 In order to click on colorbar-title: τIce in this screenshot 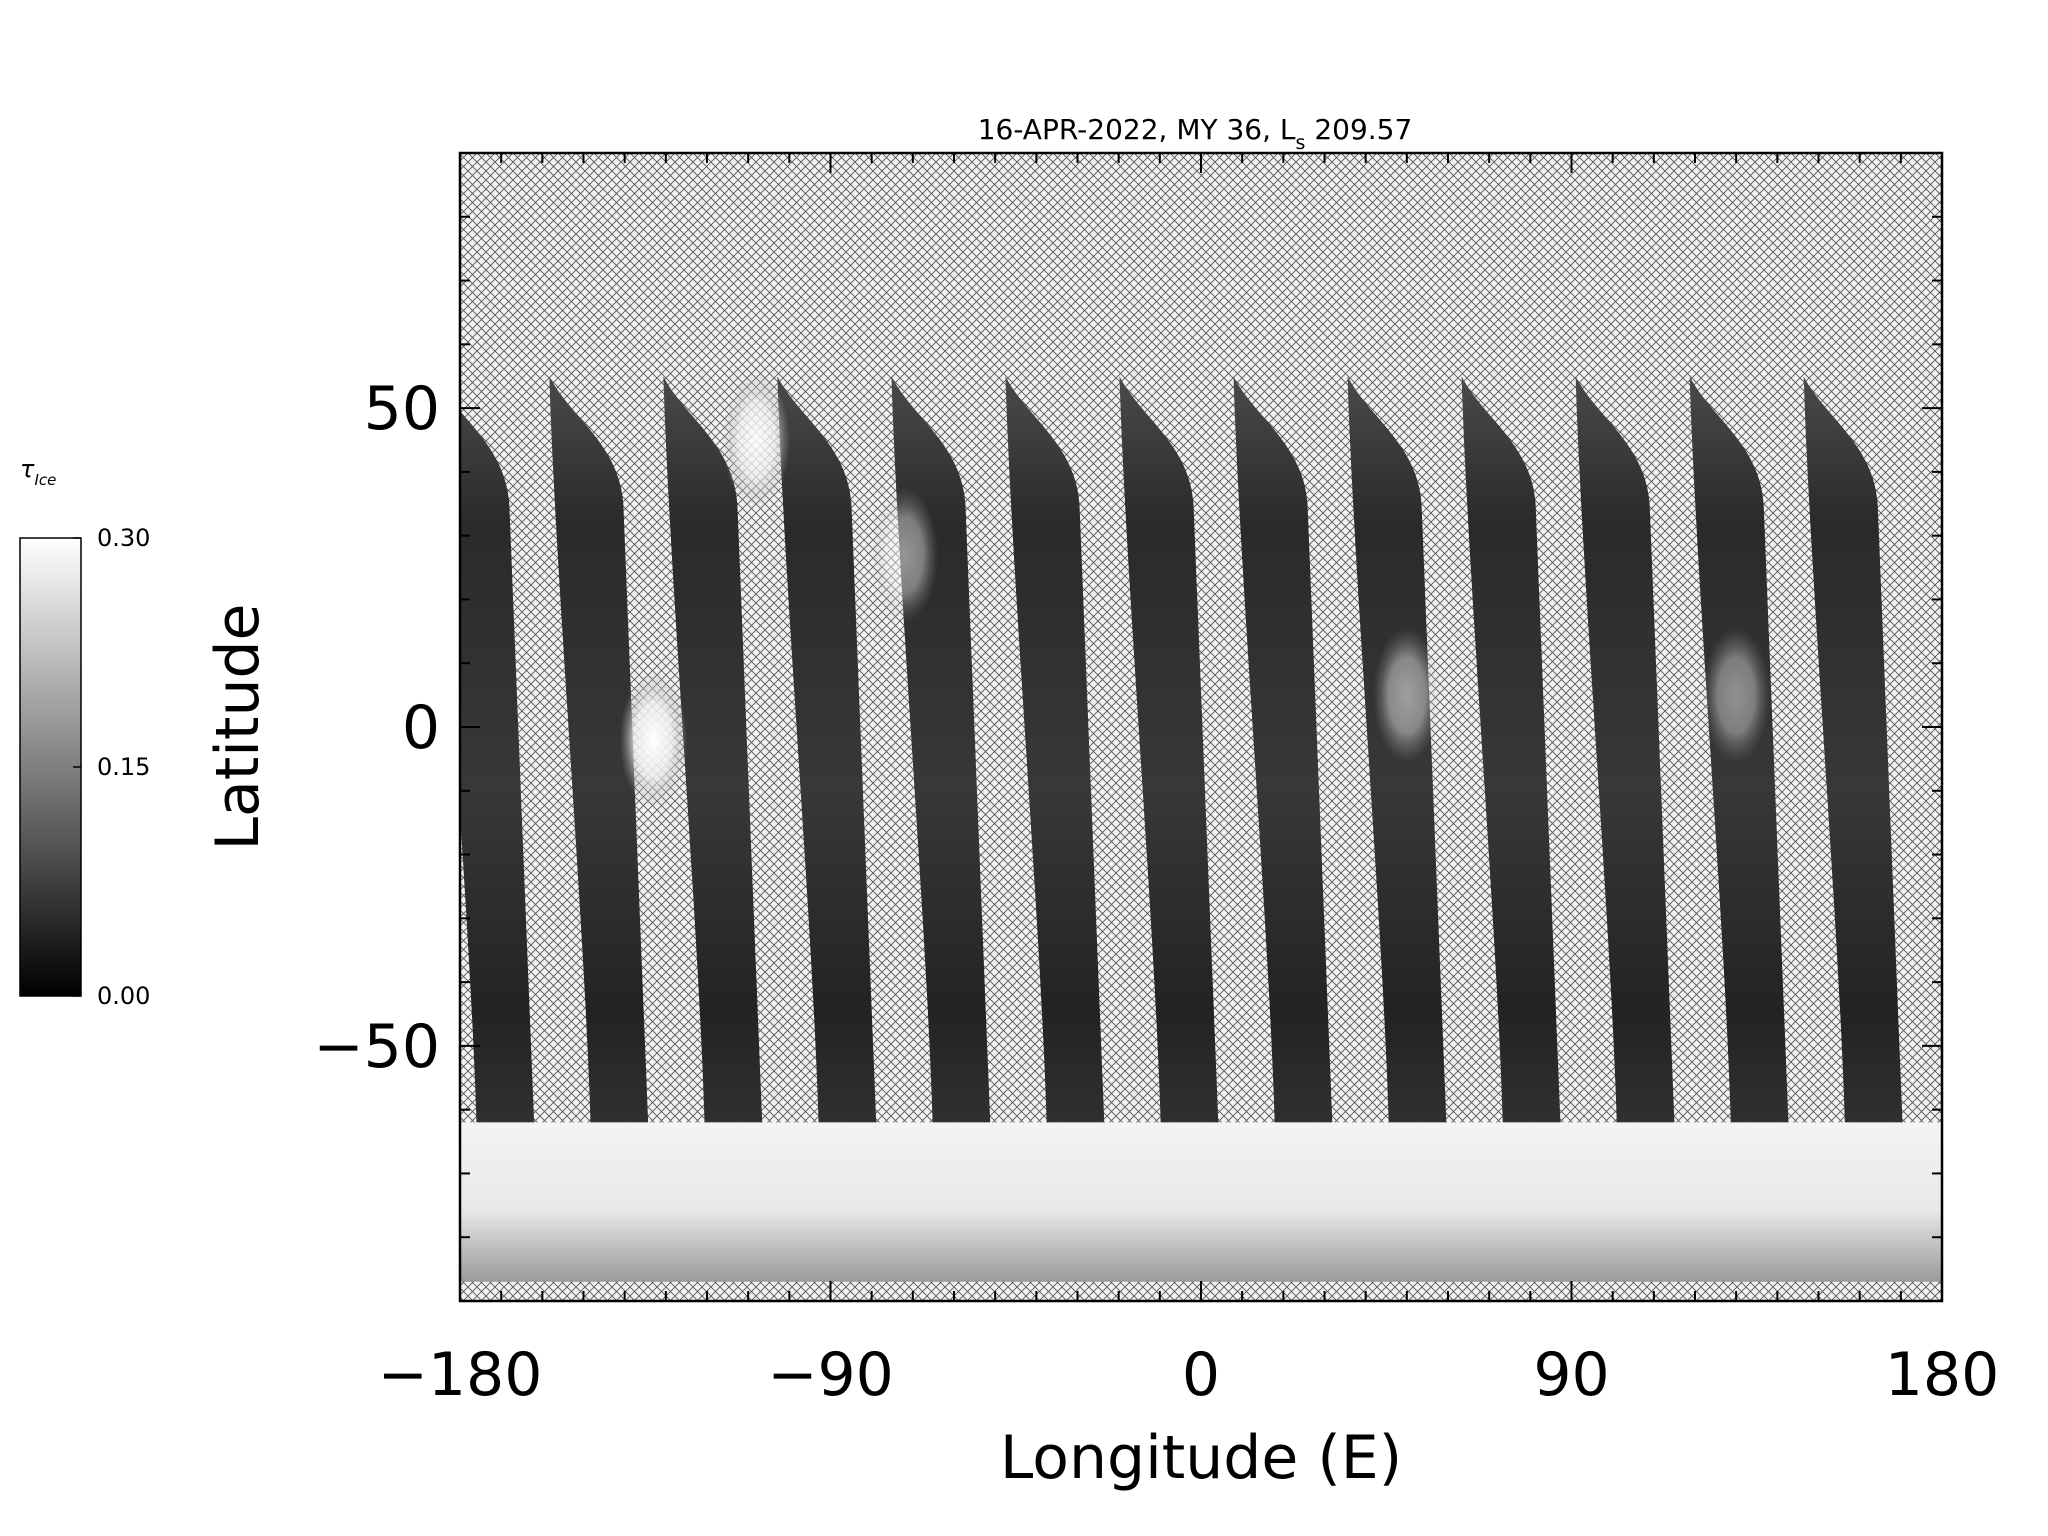, I will do `click(38, 472)`.